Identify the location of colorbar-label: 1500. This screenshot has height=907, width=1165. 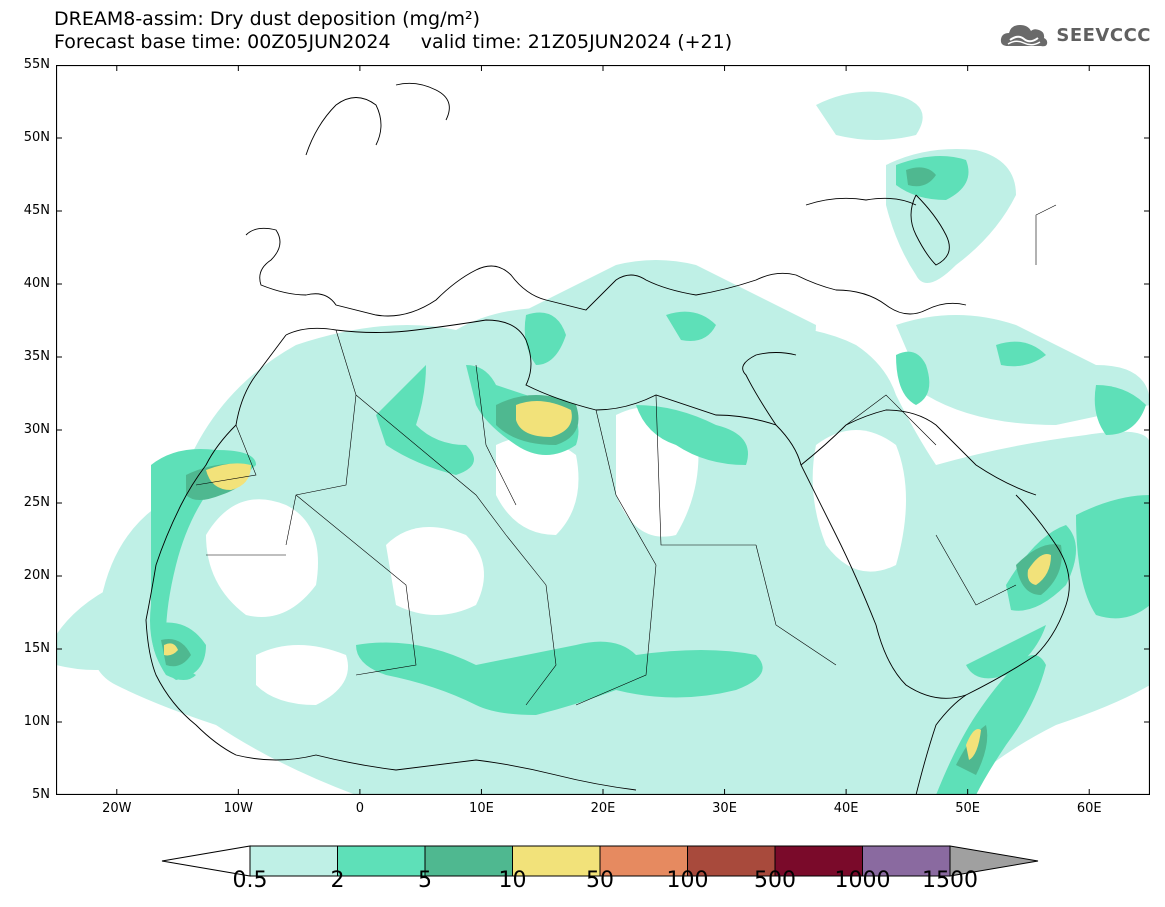
(950, 880).